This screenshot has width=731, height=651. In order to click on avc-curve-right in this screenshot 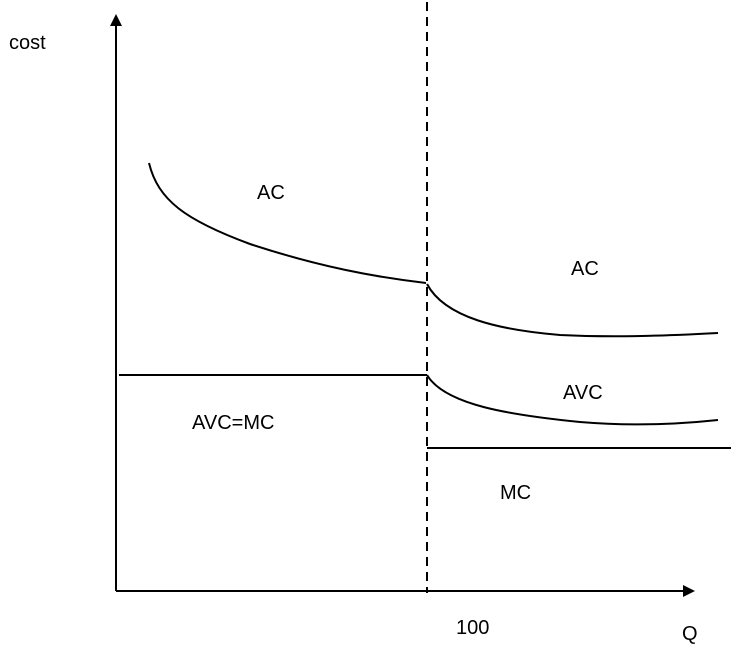, I will do `click(572, 400)`.